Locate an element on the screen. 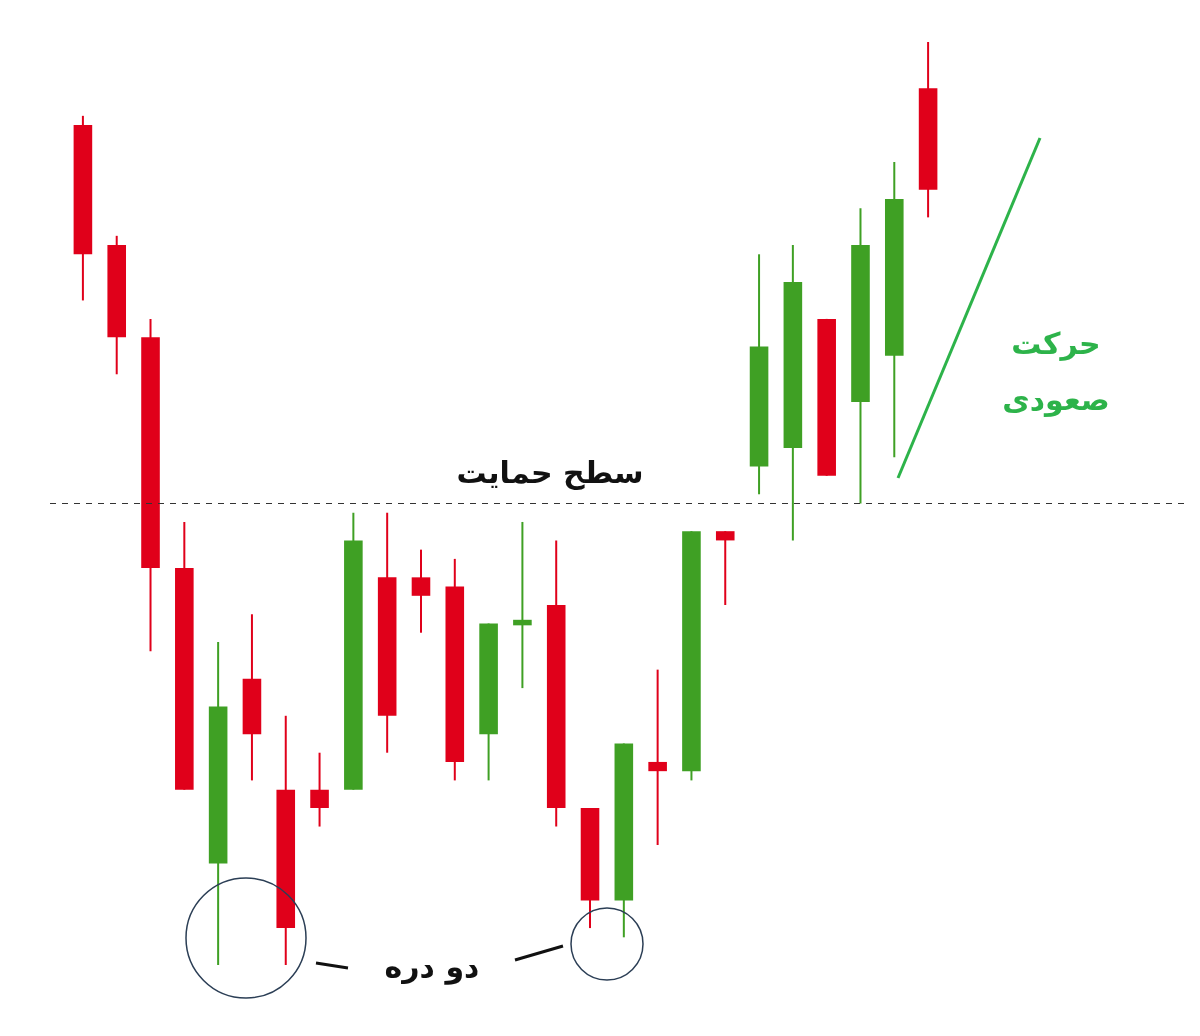 This screenshot has height=1036, width=1200. annotation: دو دره is located at coordinates (432, 967).